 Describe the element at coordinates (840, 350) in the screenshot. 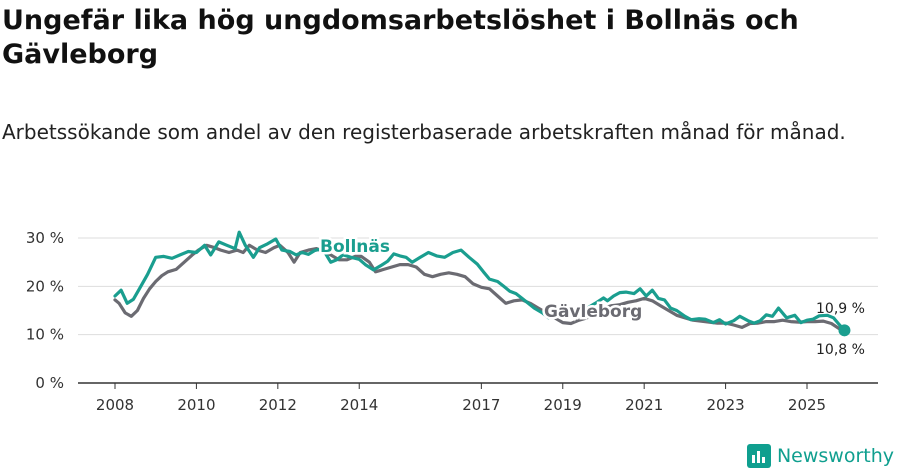

I see `end-value-gavleborg: 10,8 %` at that location.